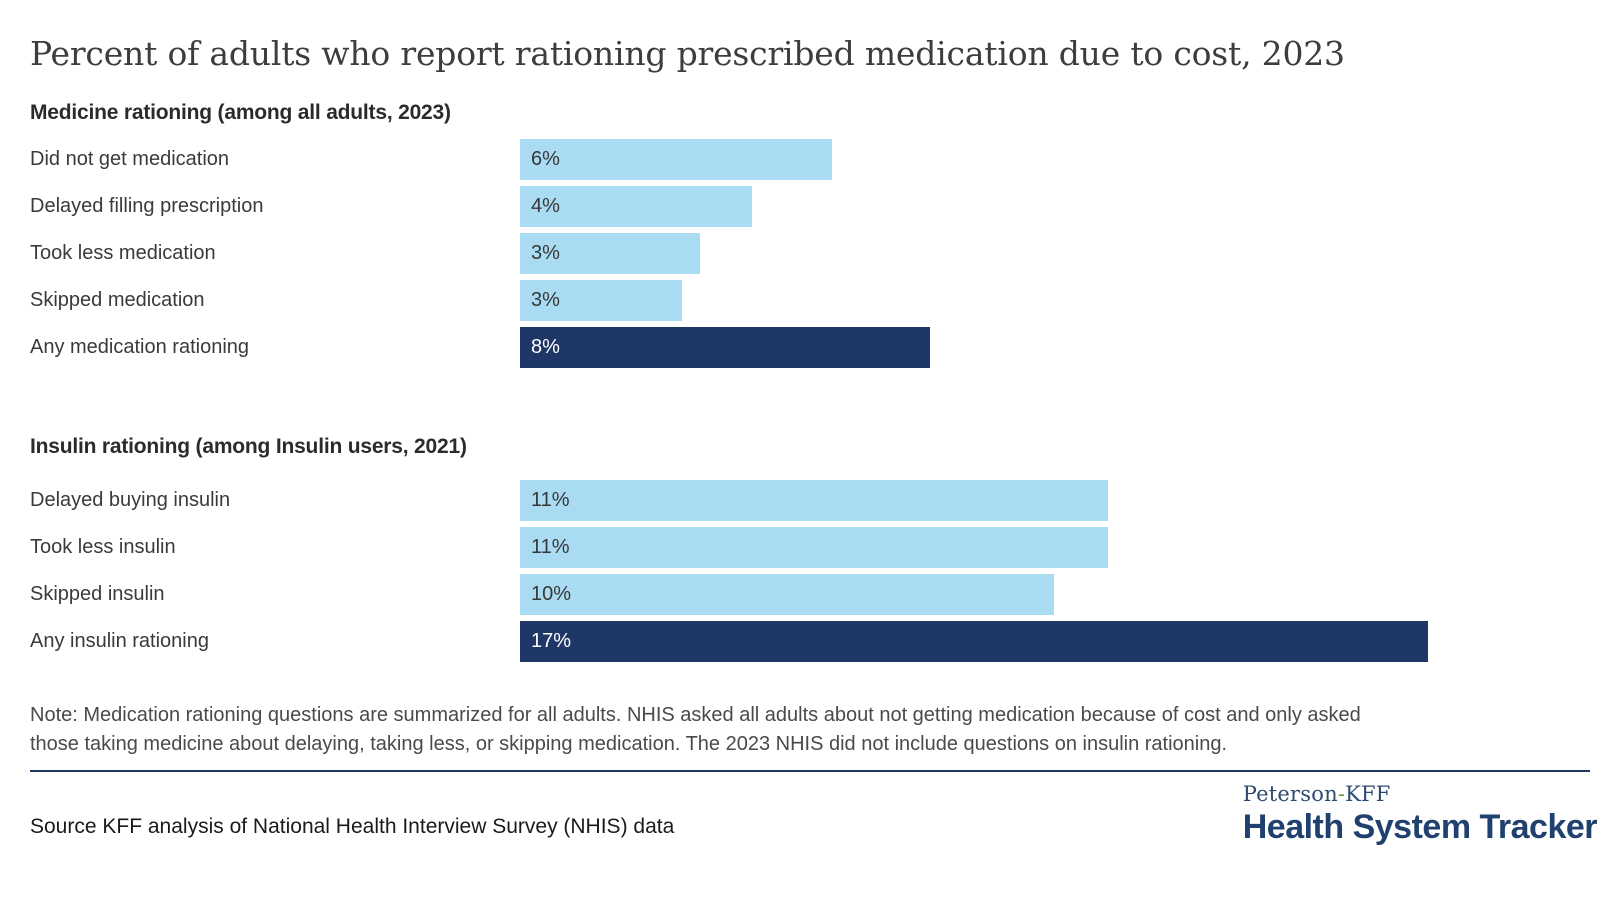 The height and width of the screenshot is (910, 1620). I want to click on chart-row: Skipped medication 3%, so click(480, 300).